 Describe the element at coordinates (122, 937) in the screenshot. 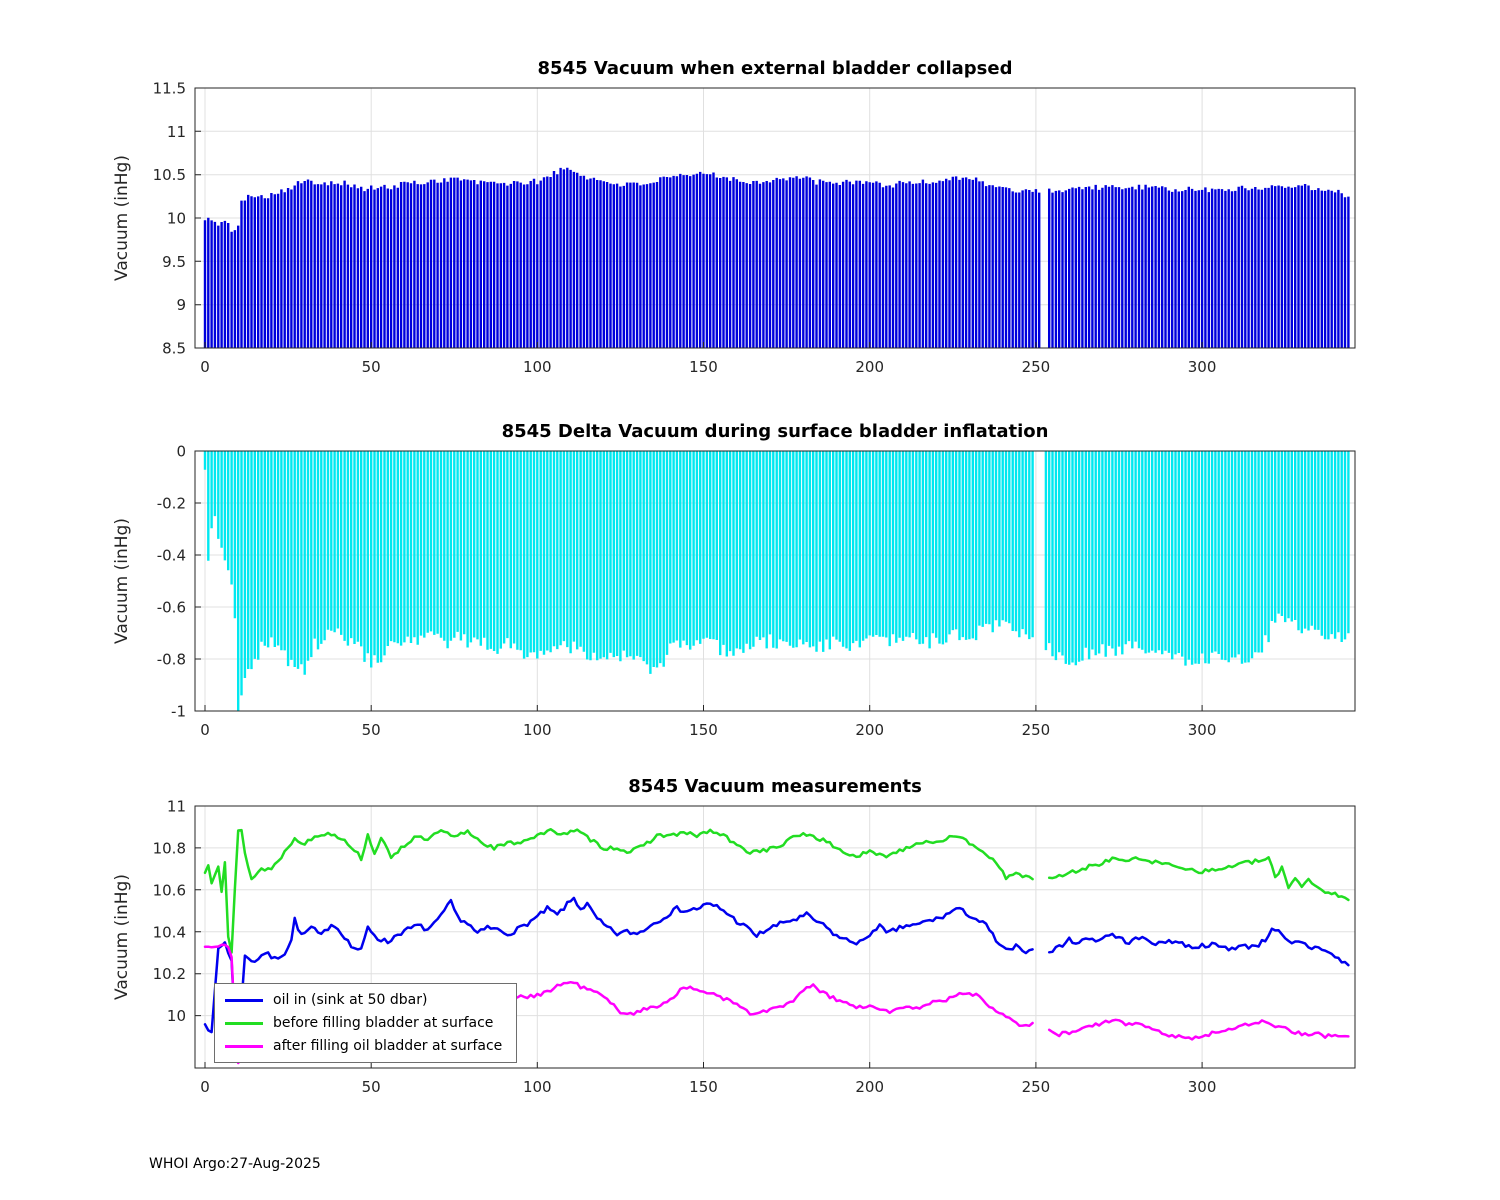

I see `chart3-ylabel: Vacuum (inHg)` at that location.